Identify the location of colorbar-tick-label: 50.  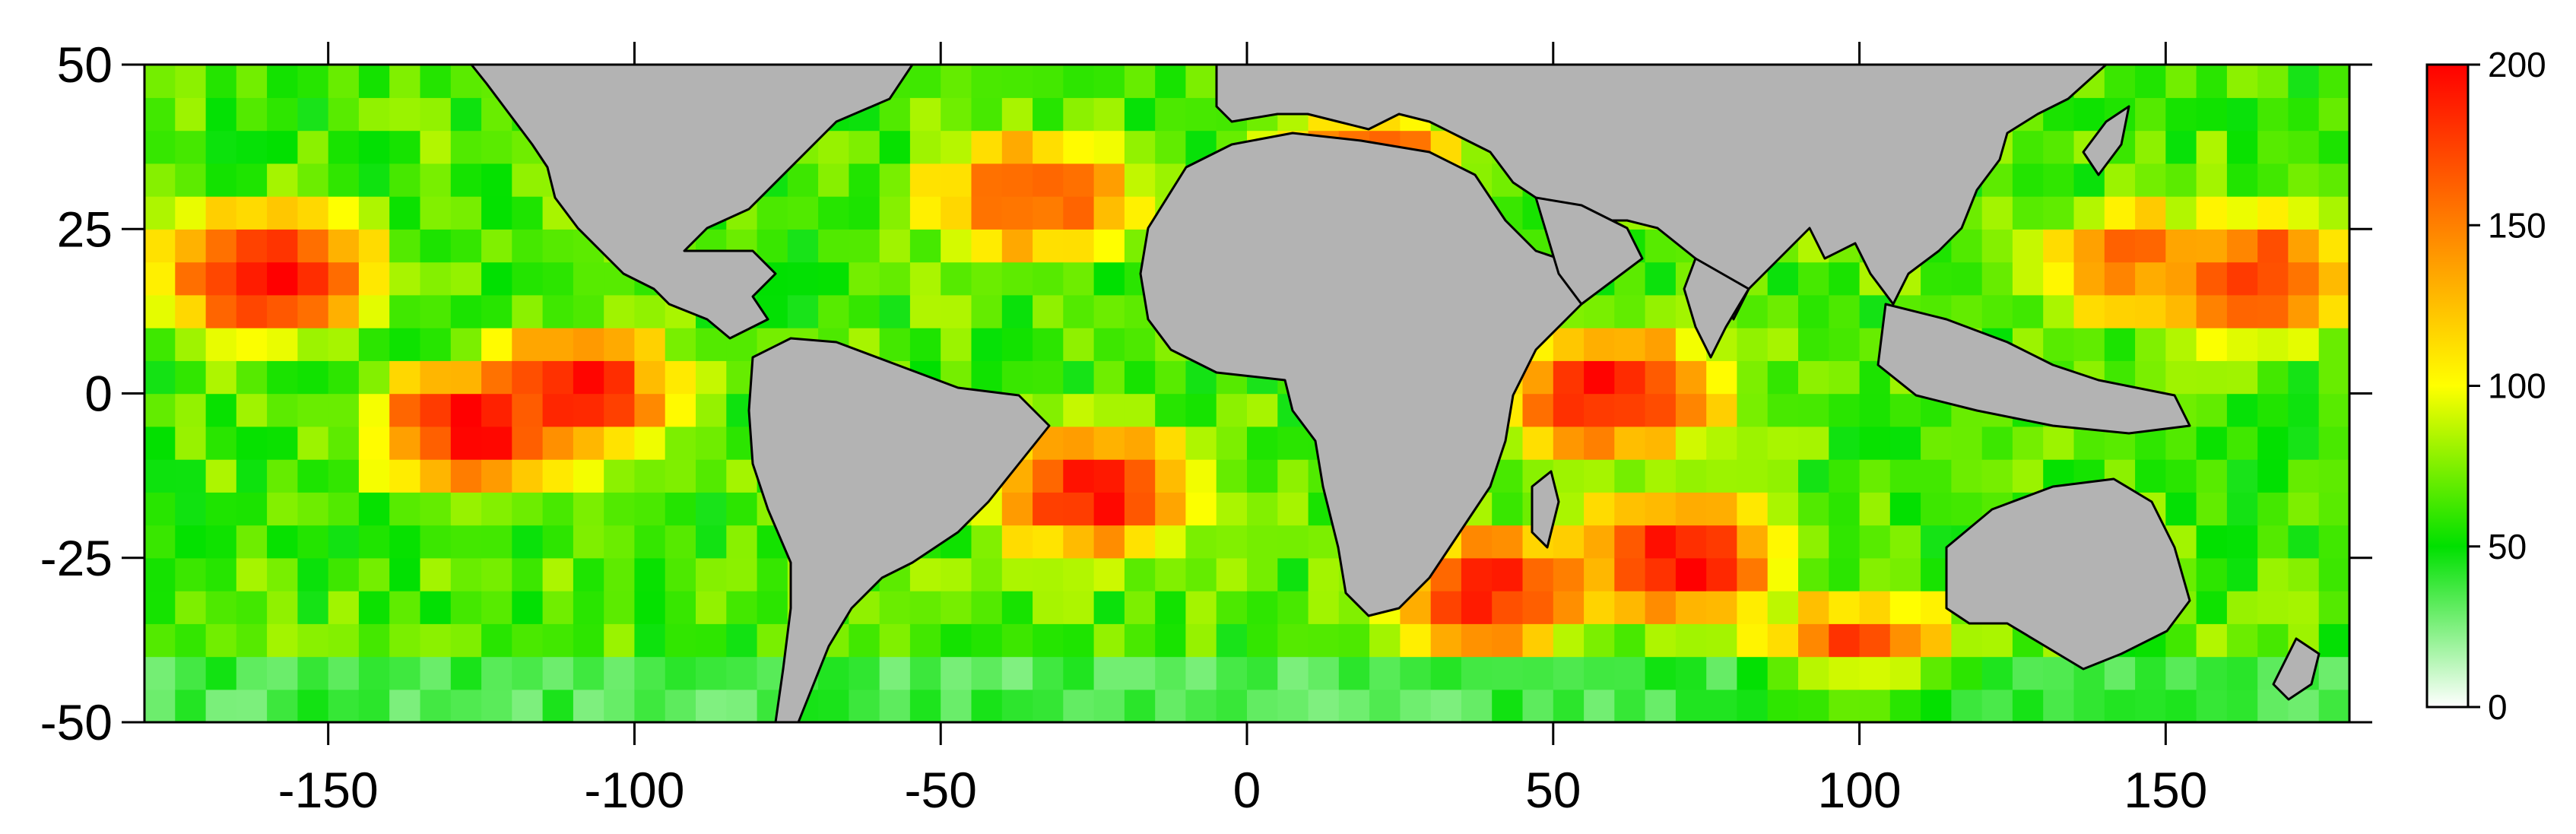
(2508, 546).